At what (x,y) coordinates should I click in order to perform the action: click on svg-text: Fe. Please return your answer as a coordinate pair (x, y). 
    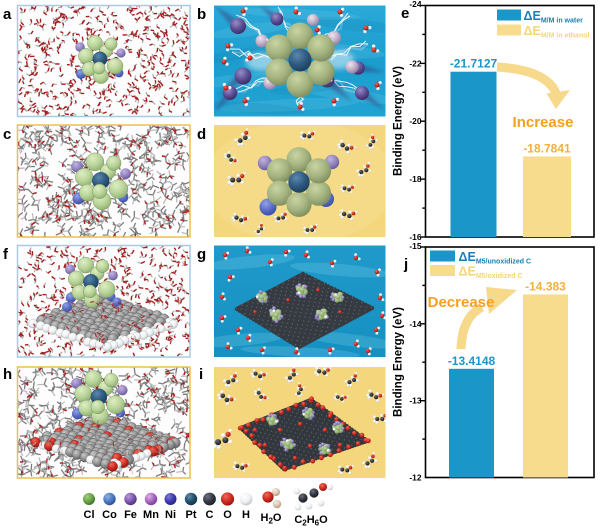
    Looking at the image, I should click on (130, 515).